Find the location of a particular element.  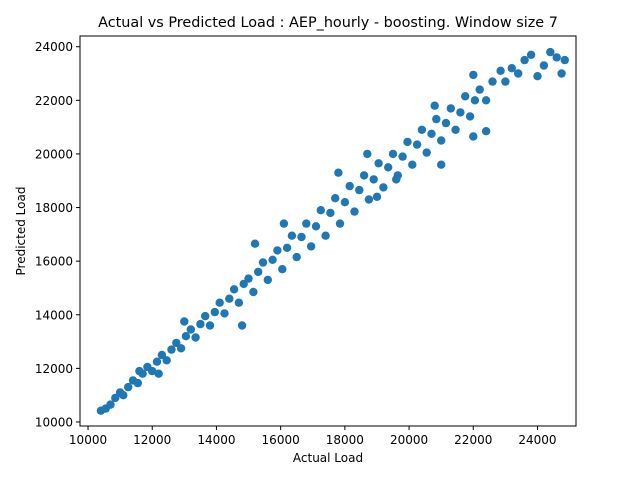

x-tick-label: 22000 is located at coordinates (473, 440).